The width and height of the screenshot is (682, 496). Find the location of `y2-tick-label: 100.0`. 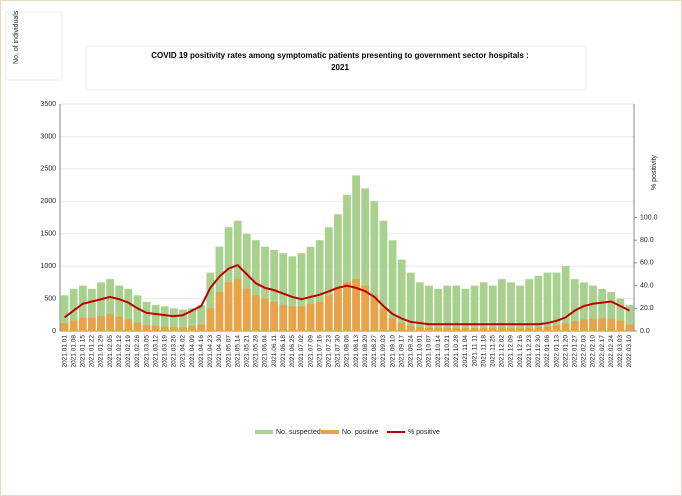

y2-tick-label: 100.0 is located at coordinates (649, 217).